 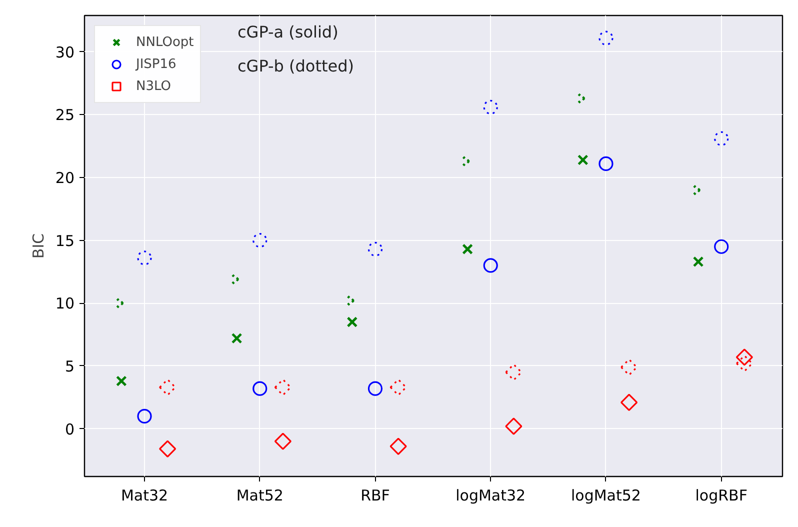 What do you see at coordinates (65, 241) in the screenshot?
I see `y-tick-label: 15` at bounding box center [65, 241].